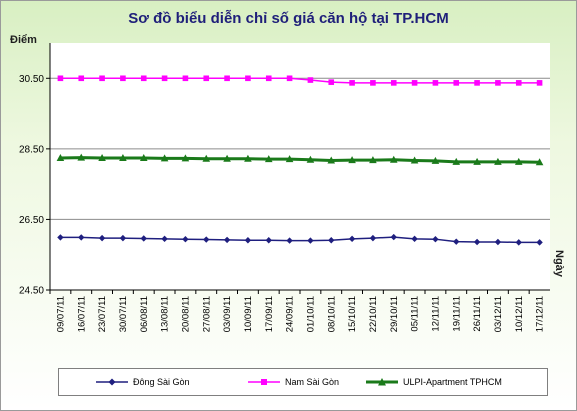  Describe the element at coordinates (165, 314) in the screenshot. I see `x-tick-label: 13/08/11` at that location.